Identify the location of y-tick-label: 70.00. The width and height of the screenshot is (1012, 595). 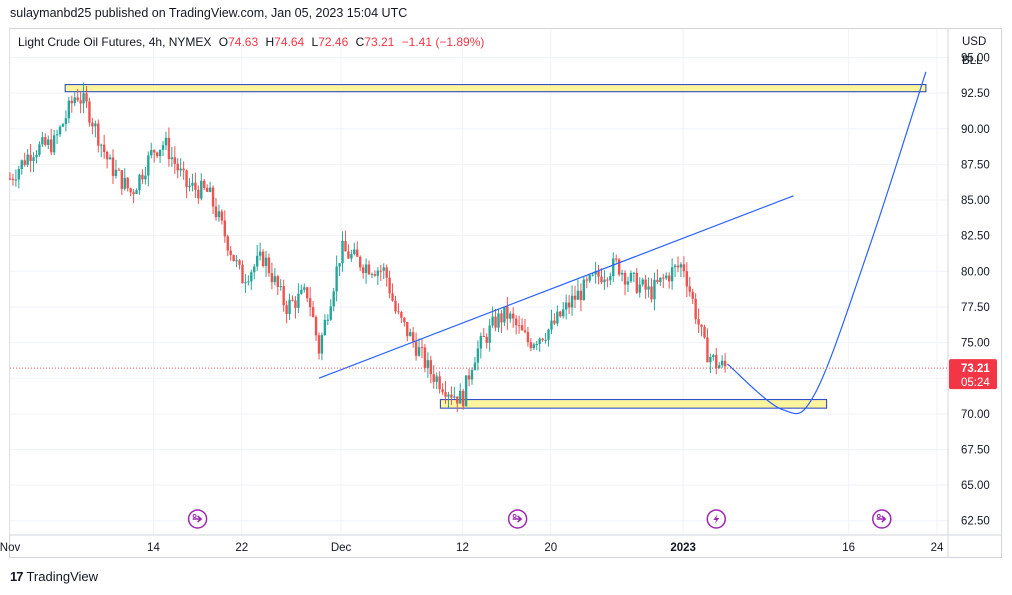
(975, 415).